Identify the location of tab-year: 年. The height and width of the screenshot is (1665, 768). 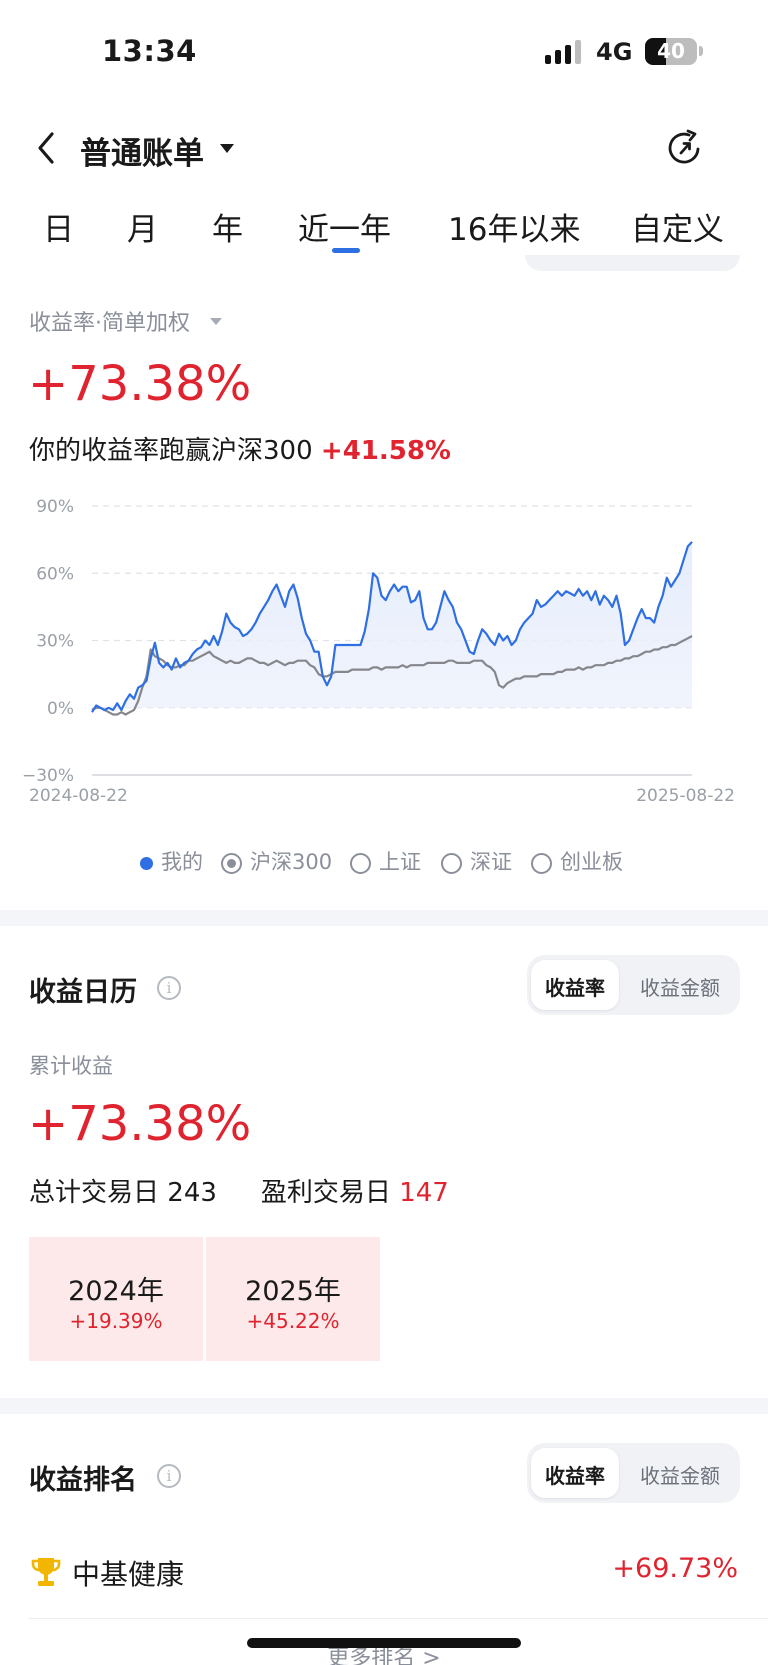
(227, 230).